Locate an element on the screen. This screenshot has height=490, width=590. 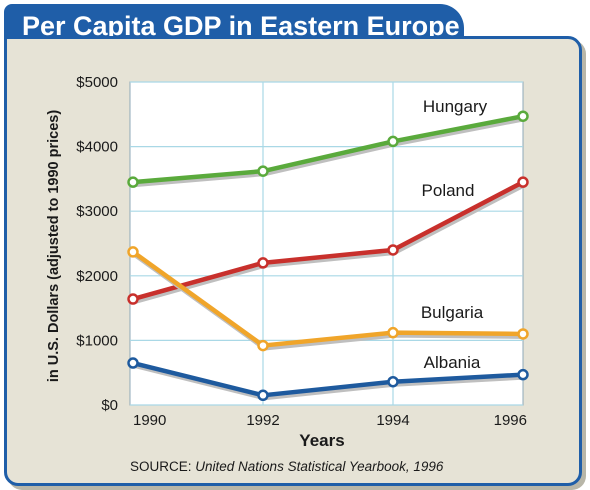
y-axis-ticks: $0 $1000 $2000 $3000 $4000 $5000 is located at coordinates (97, 244).